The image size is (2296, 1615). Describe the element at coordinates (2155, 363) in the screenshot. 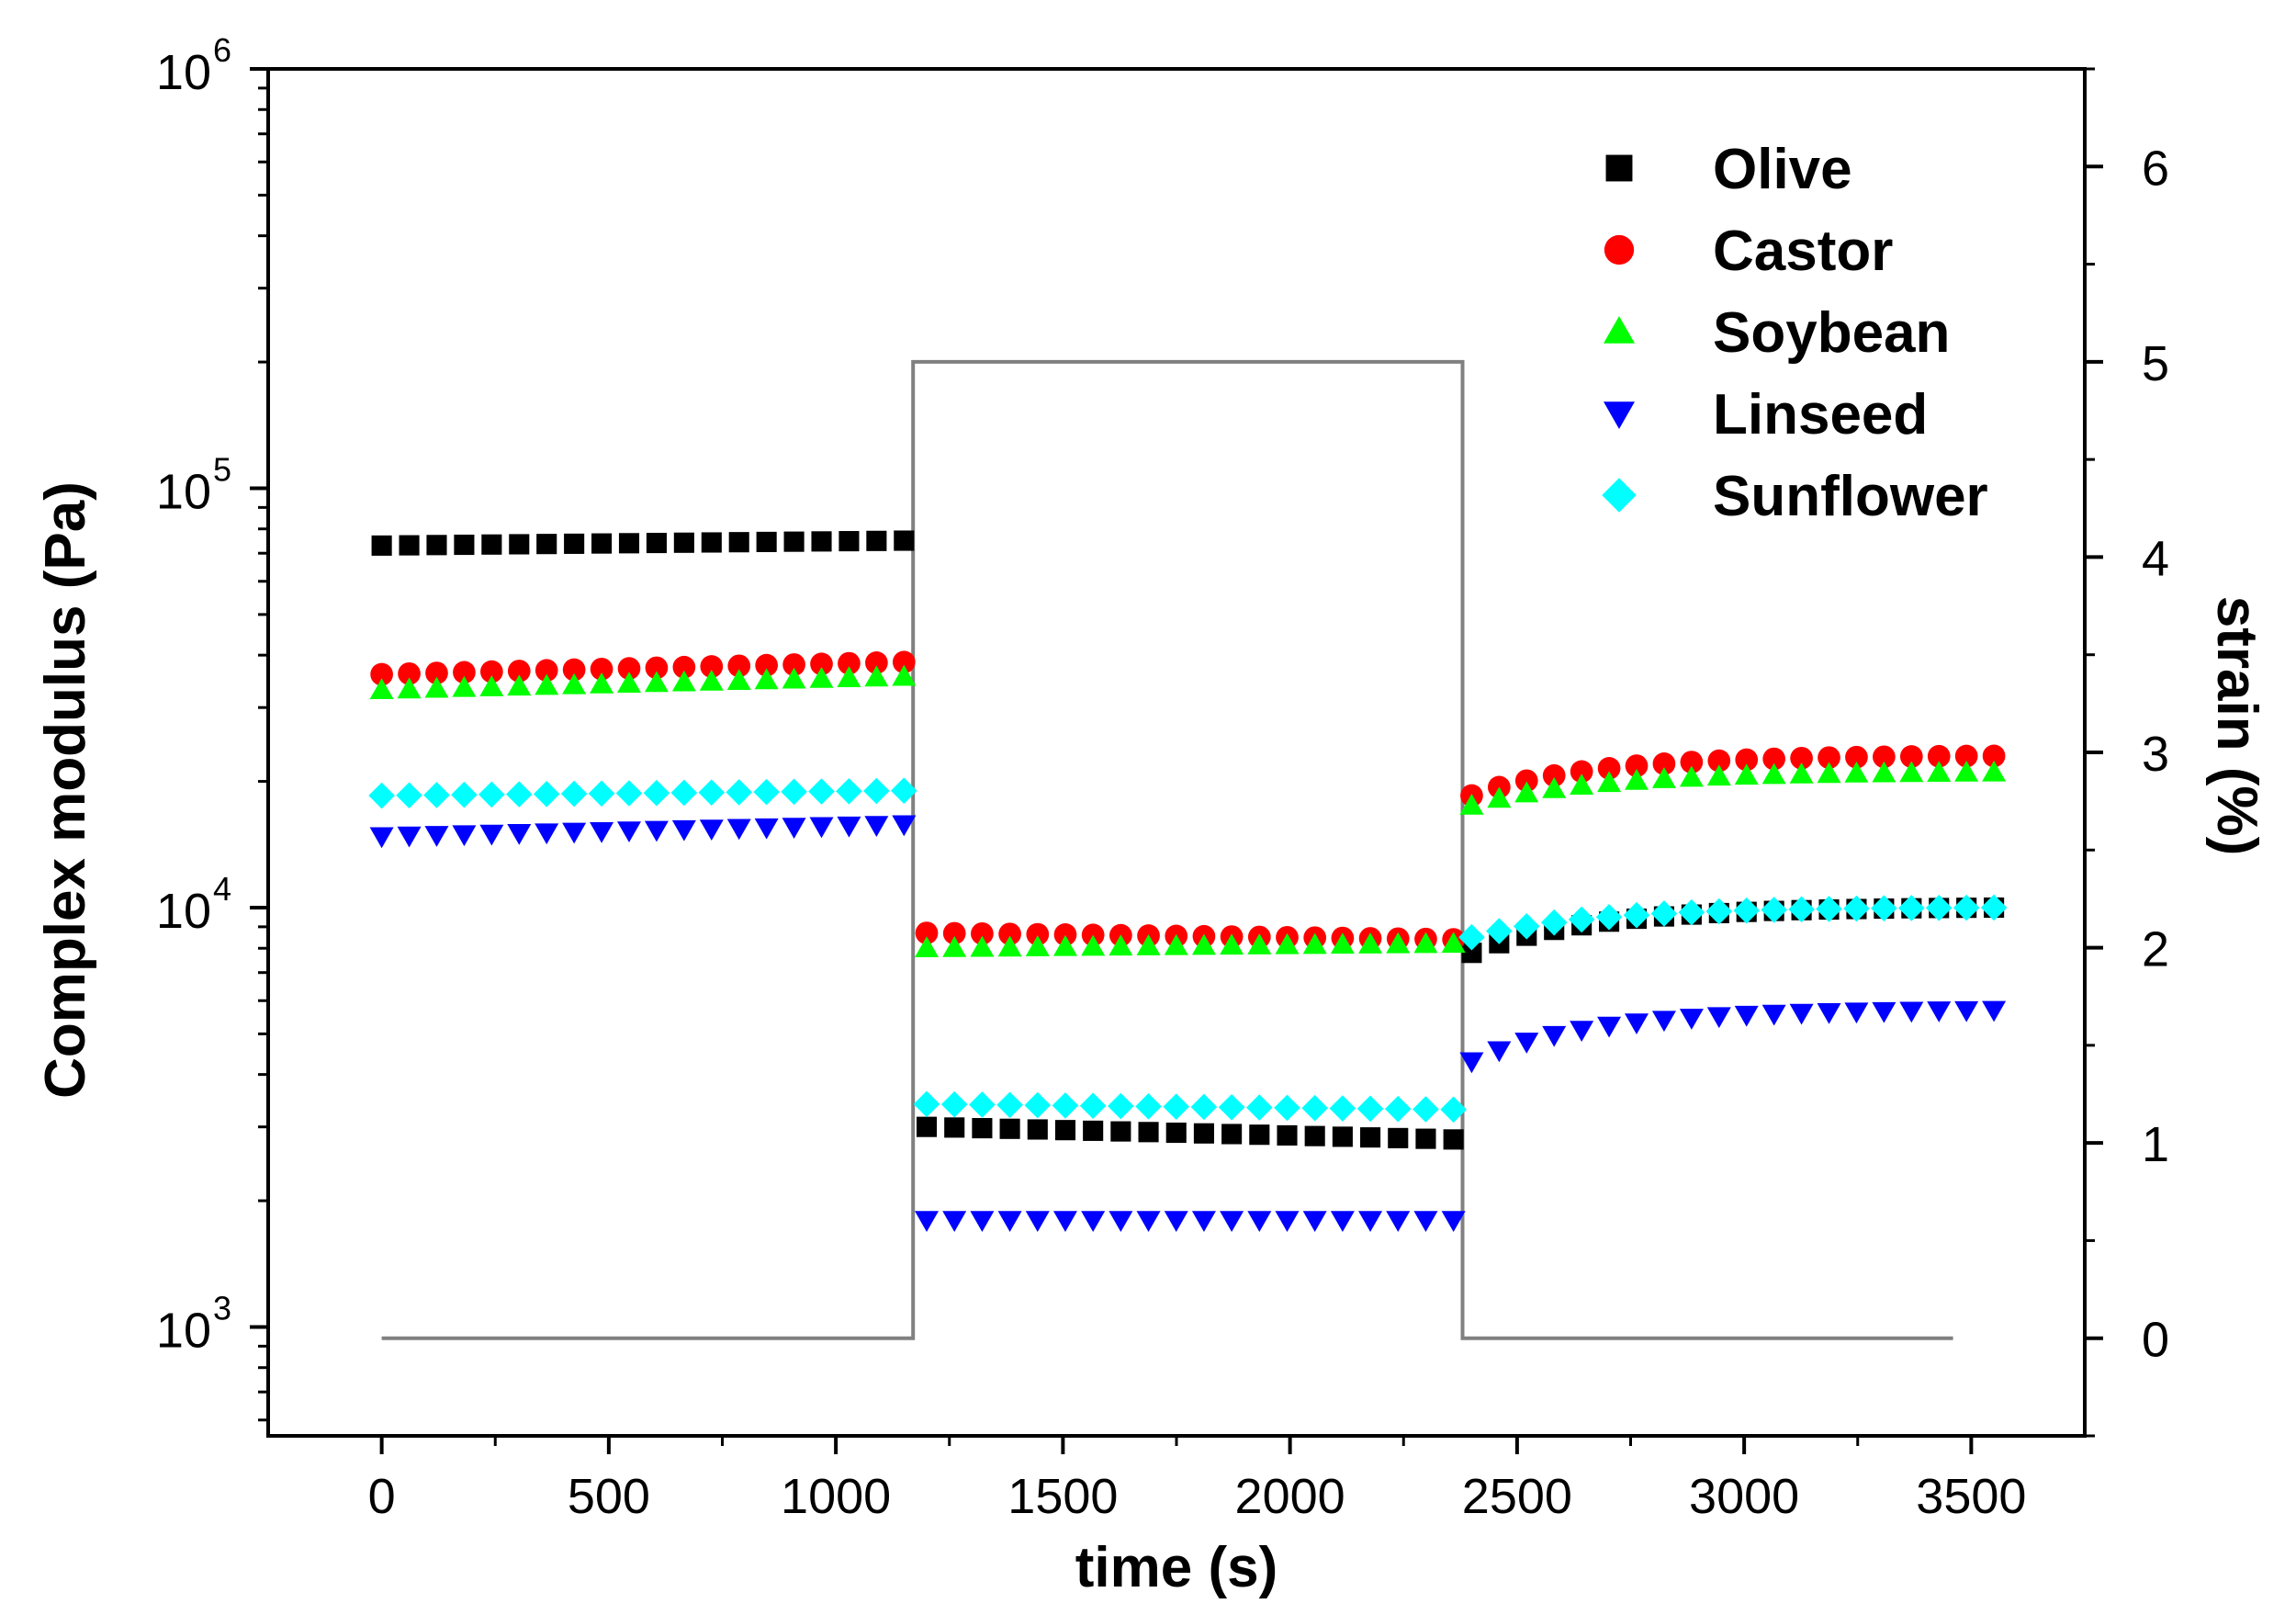

I see `y2-tick-label: 5` at that location.